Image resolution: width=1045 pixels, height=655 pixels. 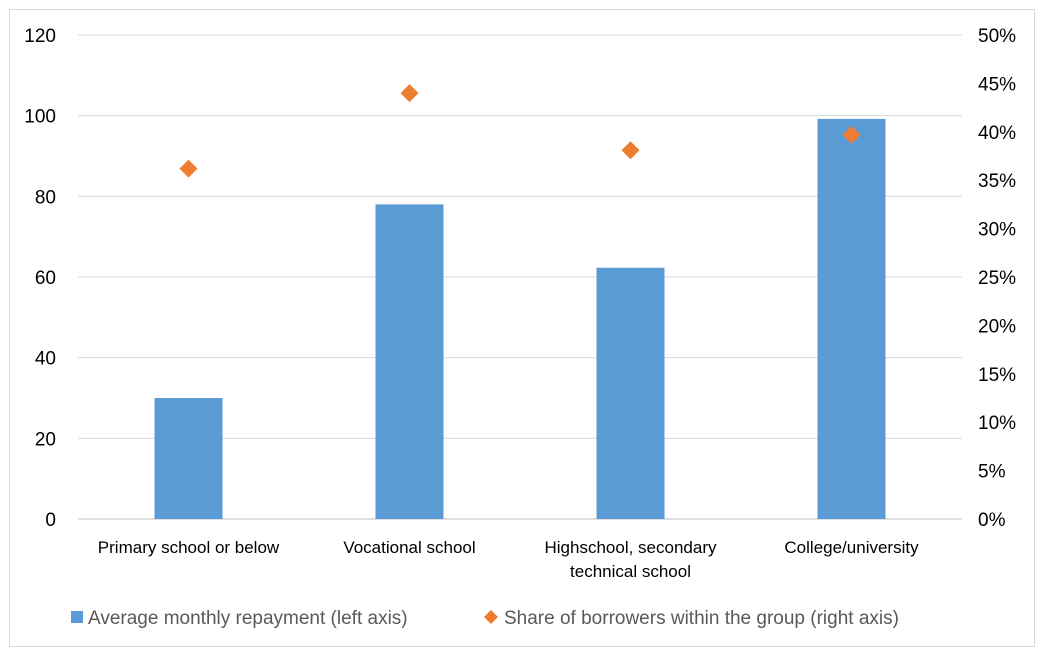 I want to click on left-tick-label: 60, so click(x=45, y=278).